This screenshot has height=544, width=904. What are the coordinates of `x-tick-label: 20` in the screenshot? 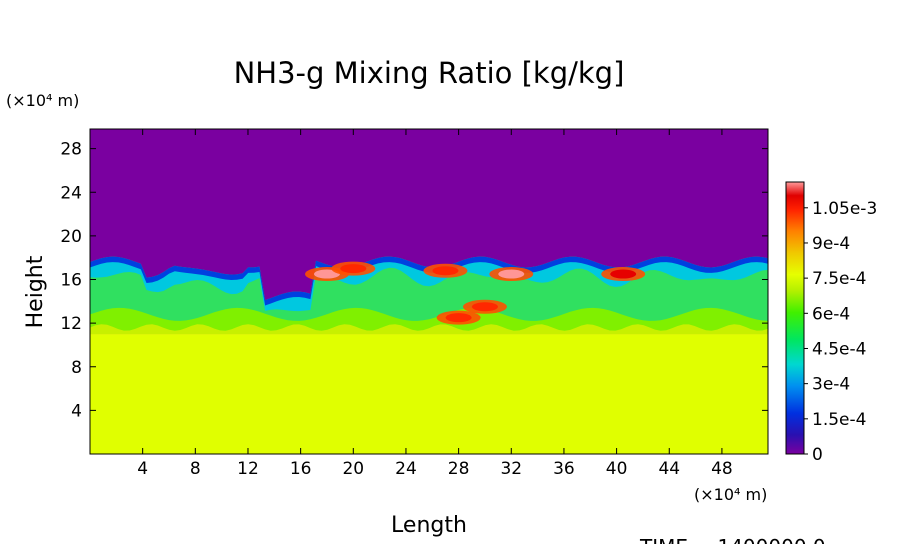 It's located at (353, 469).